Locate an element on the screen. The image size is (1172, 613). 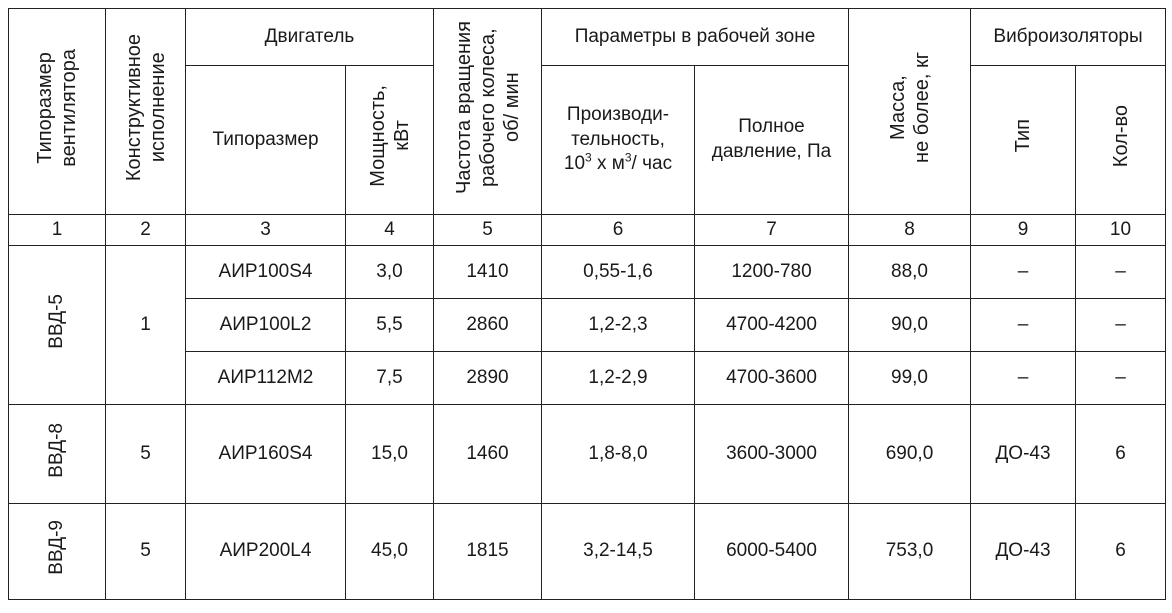
engine-cell: АИР100L2 is located at coordinates (265, 325).